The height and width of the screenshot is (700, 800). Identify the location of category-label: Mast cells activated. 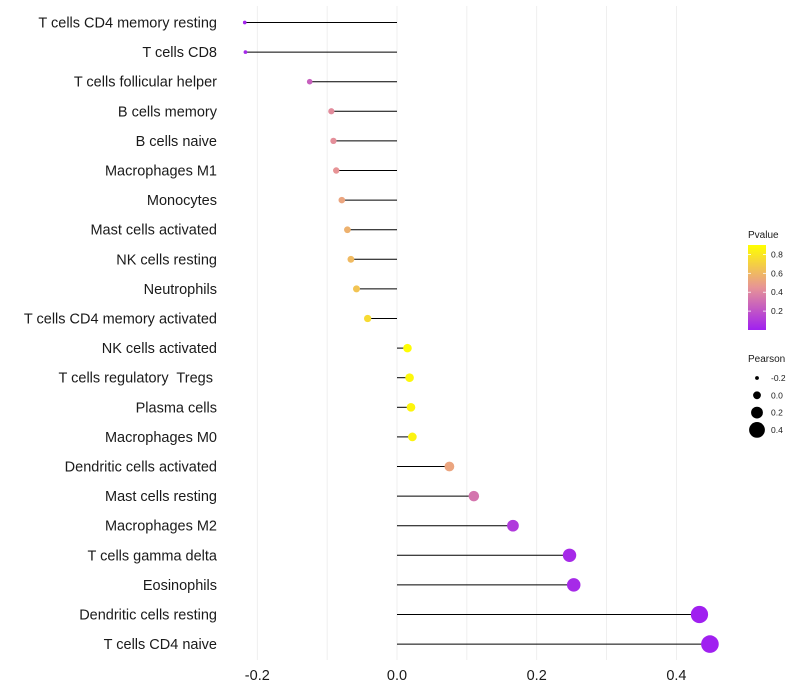
(153, 231).